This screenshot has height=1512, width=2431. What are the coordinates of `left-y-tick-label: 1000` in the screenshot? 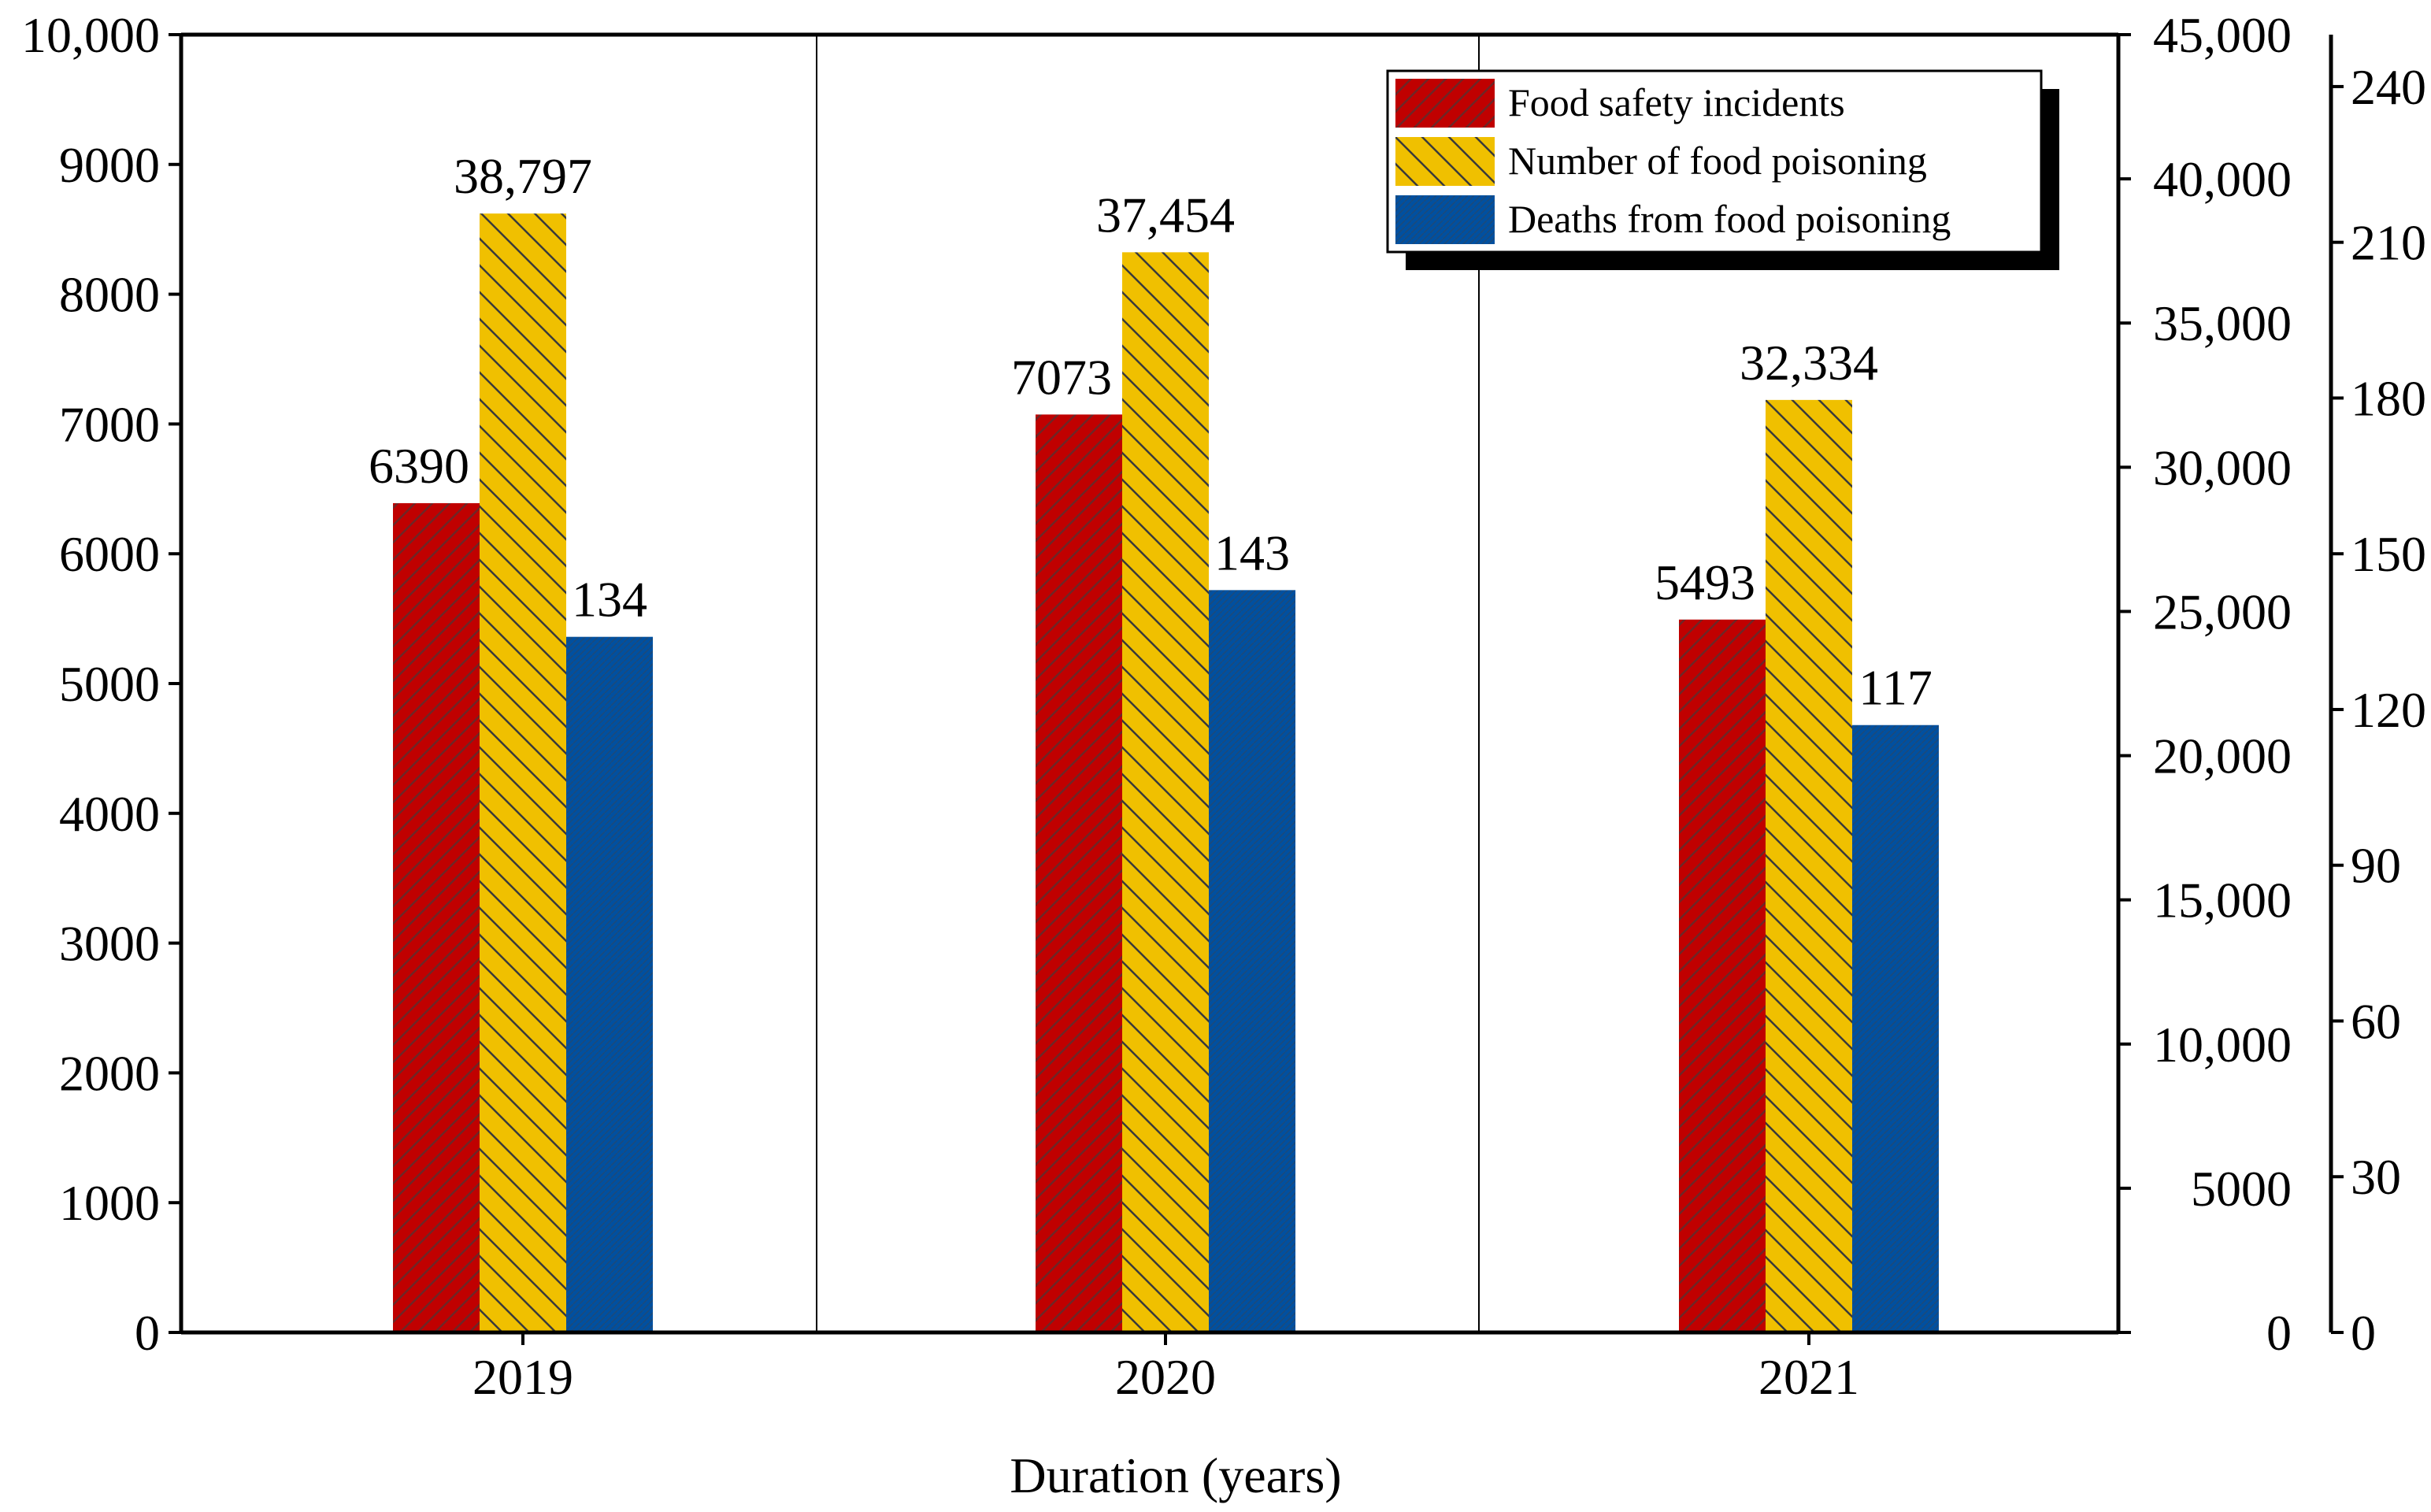 It's located at (110, 1203).